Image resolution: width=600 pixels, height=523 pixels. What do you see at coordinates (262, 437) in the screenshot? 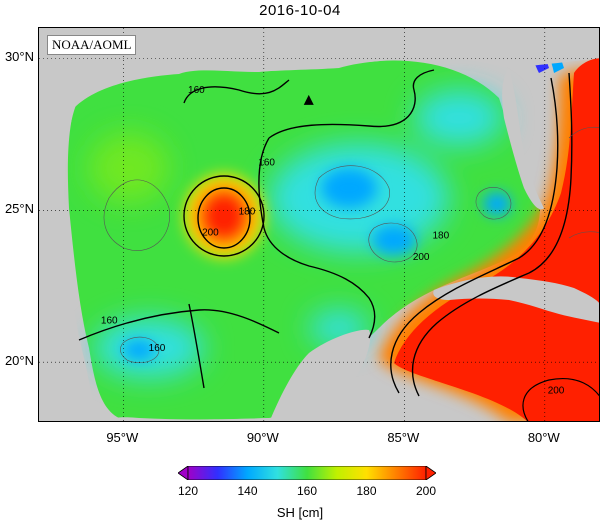
I see `lon-tick-label: 90°W` at bounding box center [262, 437].